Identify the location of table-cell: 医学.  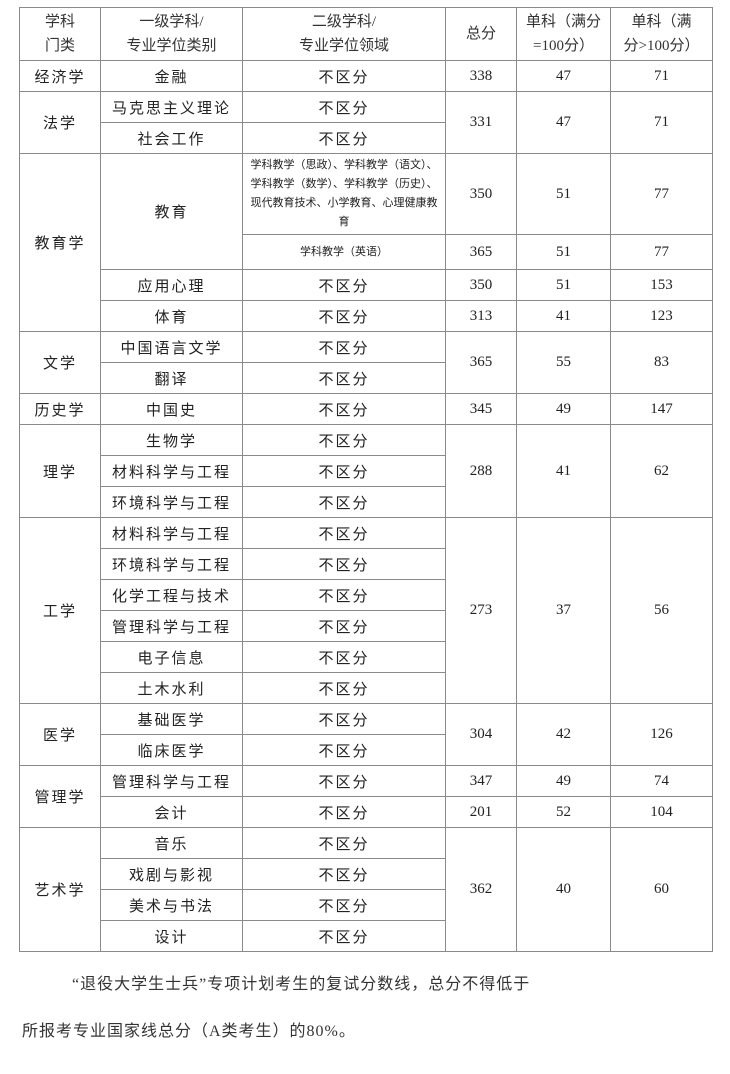
(60, 734).